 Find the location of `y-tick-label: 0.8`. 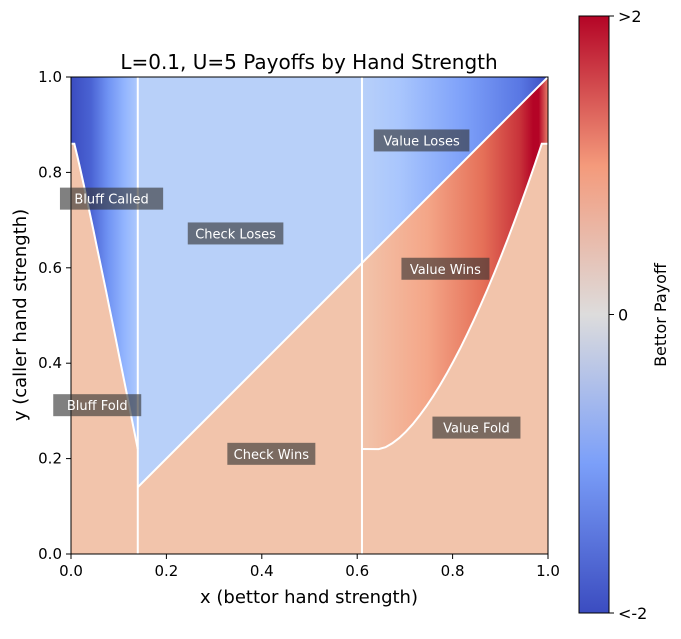

y-tick-label: 0.8 is located at coordinates (50, 172).